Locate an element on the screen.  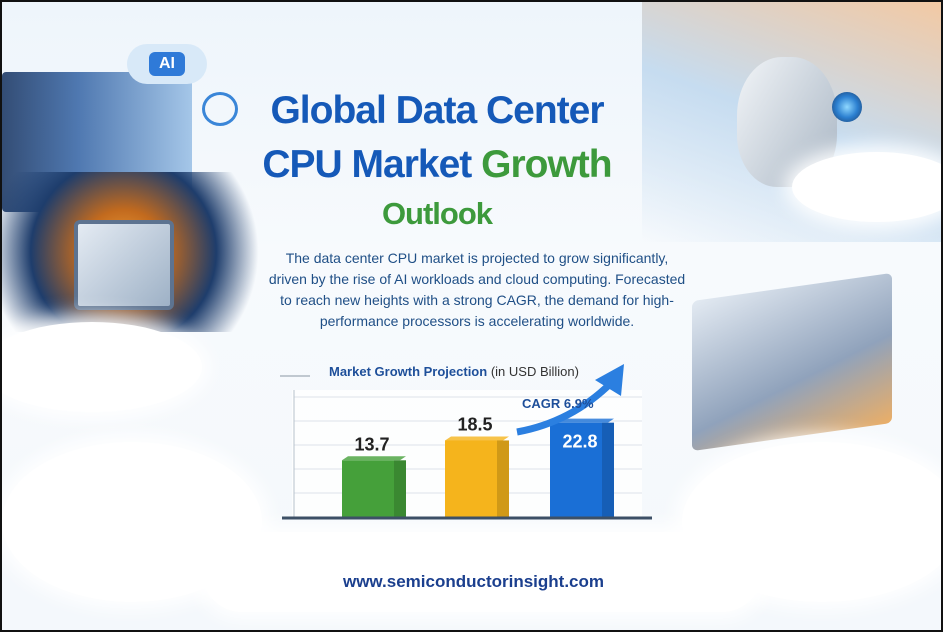
title-line-2: CPU Market Growth is located at coordinates (437, 165).